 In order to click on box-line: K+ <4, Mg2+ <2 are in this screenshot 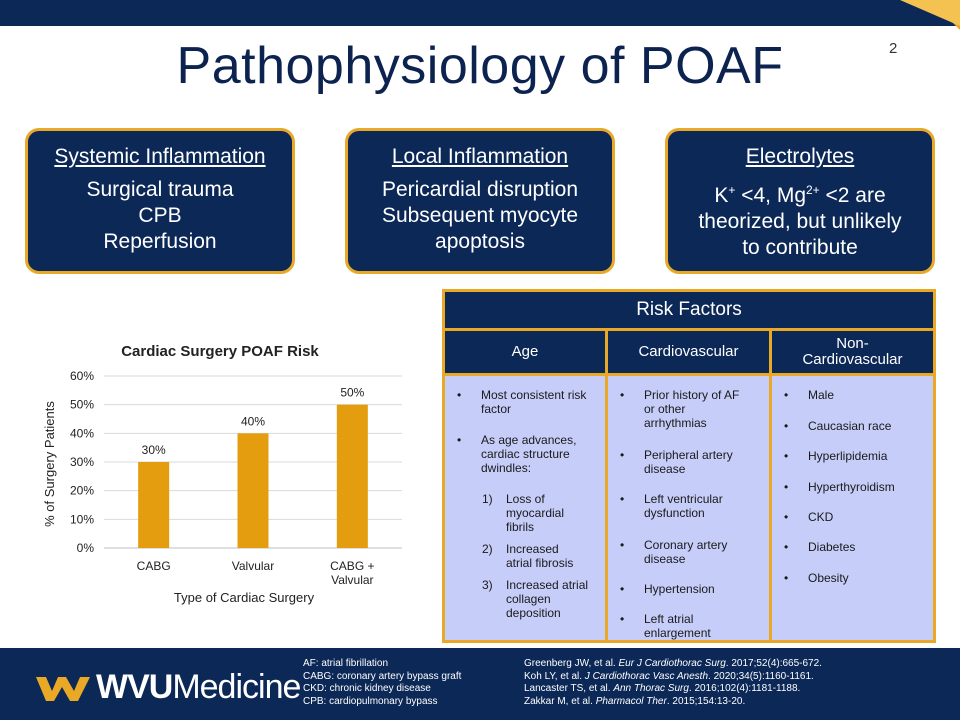, I will do `click(800, 195)`.